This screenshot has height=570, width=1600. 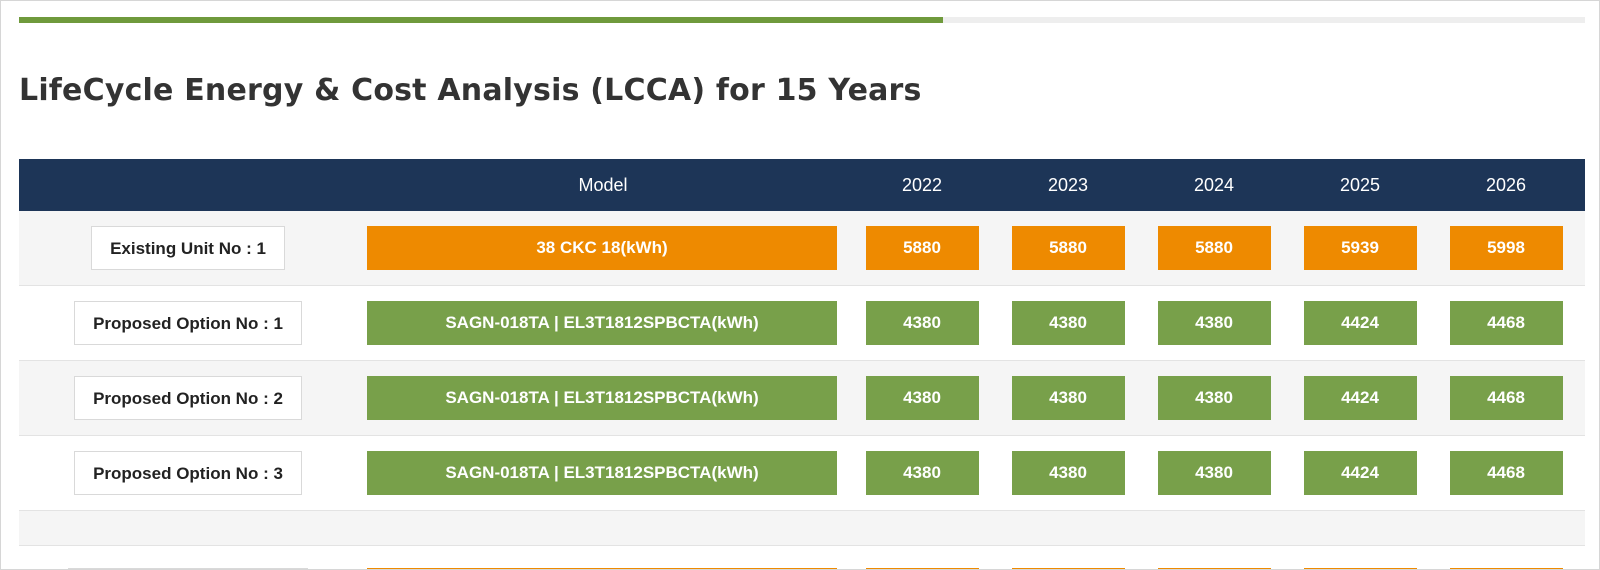 What do you see at coordinates (188, 248) in the screenshot?
I see `row-label: Existing Unit No : 1` at bounding box center [188, 248].